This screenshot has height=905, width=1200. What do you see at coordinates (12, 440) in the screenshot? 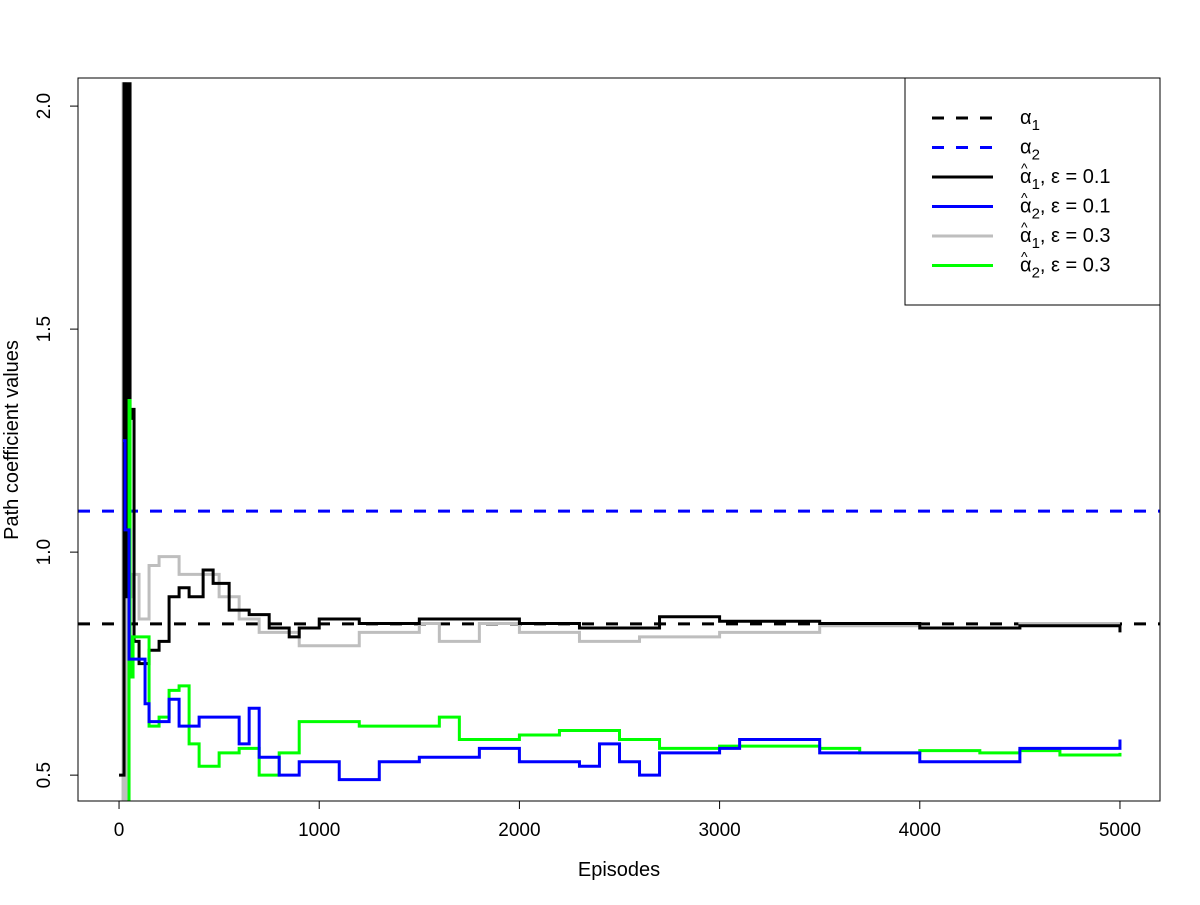
I see `y-axis-label: Path coefficient values` at bounding box center [12, 440].